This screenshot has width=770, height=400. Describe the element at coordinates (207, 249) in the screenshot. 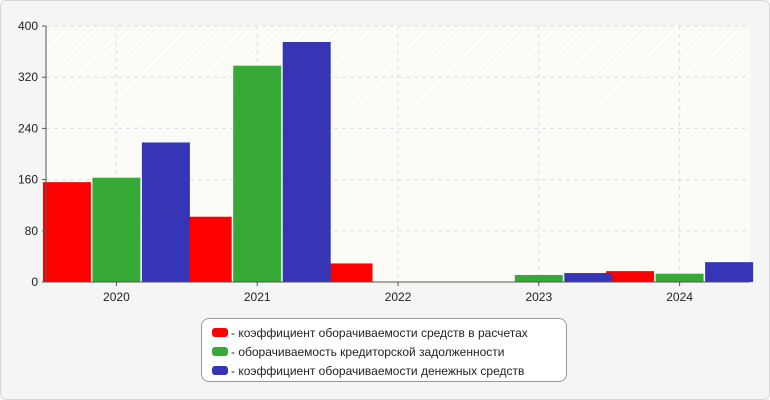

I see `bar-s0-2021` at that location.